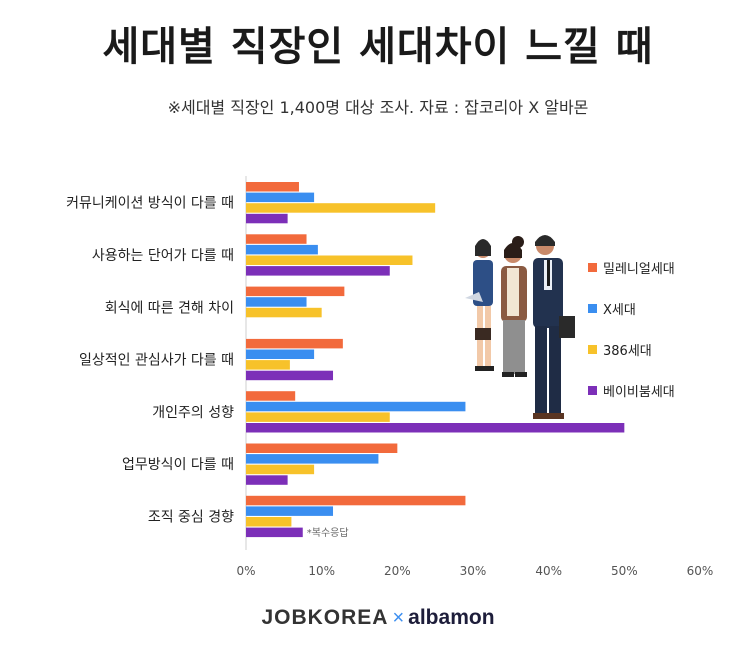 The height and width of the screenshot is (648, 756). What do you see at coordinates (619, 310) in the screenshot?
I see `legend-label-genx: X세대` at bounding box center [619, 310].